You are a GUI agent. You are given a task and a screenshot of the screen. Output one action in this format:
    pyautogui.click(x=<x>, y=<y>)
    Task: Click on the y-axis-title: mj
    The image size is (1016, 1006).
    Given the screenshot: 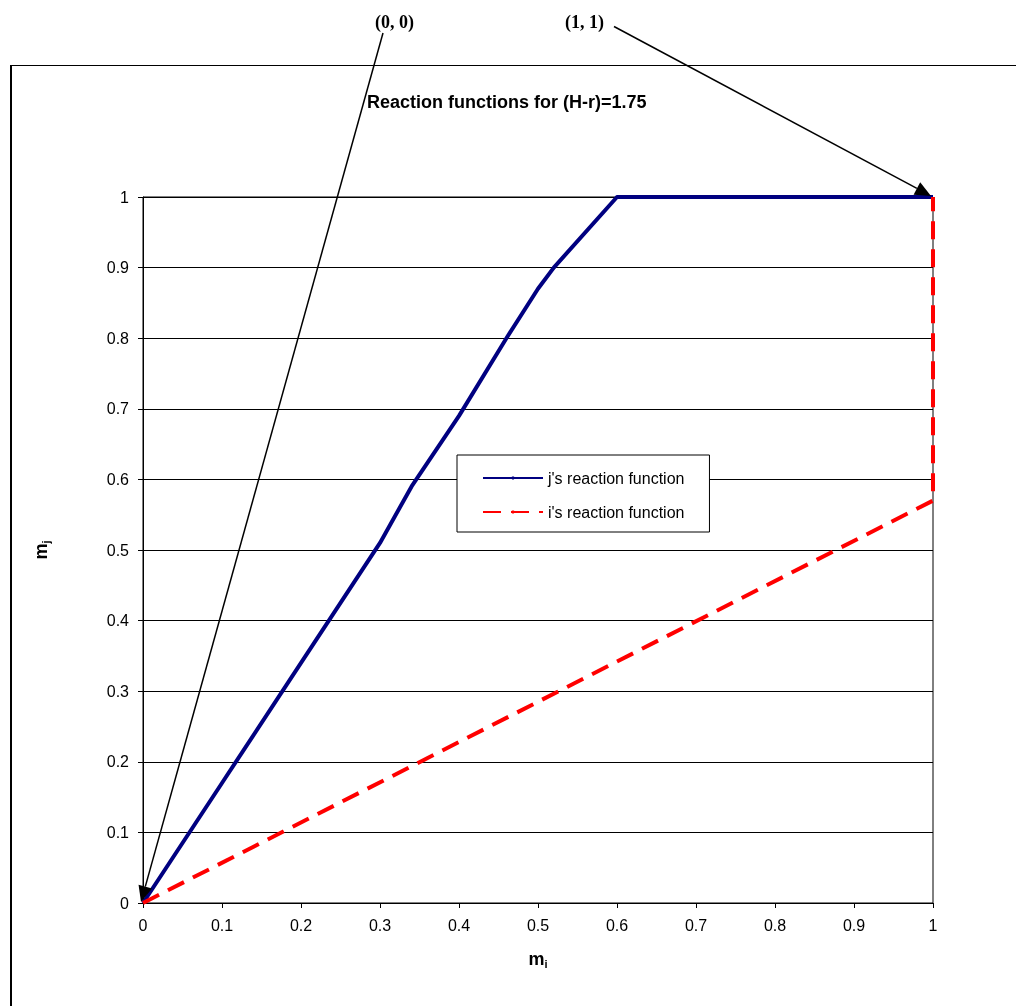 What is the action you would take?
    pyautogui.click(x=41, y=550)
    